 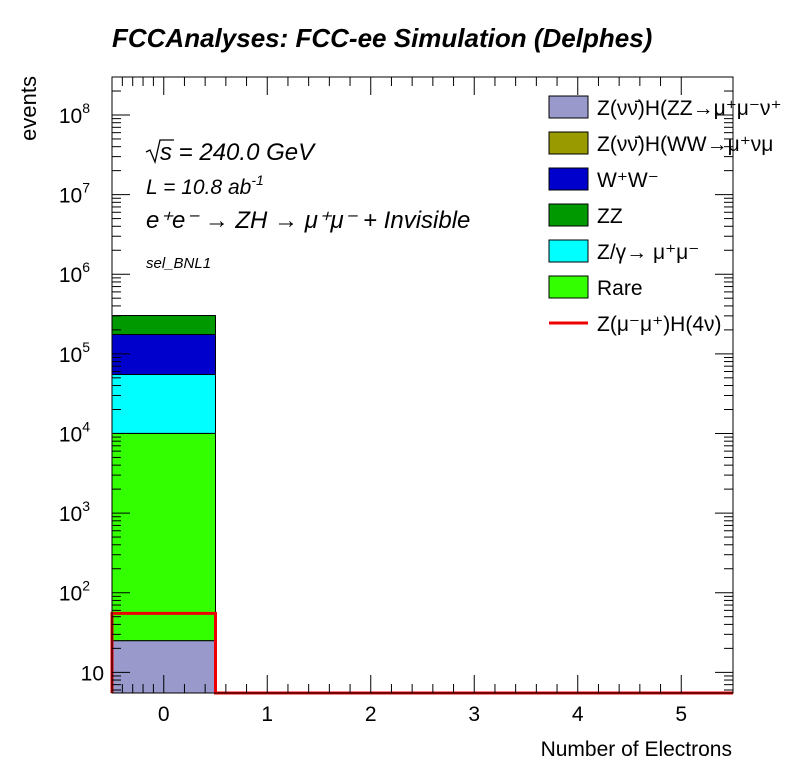 I want to click on lumi-label: L = 10.8 ab-1, so click(x=205, y=185).